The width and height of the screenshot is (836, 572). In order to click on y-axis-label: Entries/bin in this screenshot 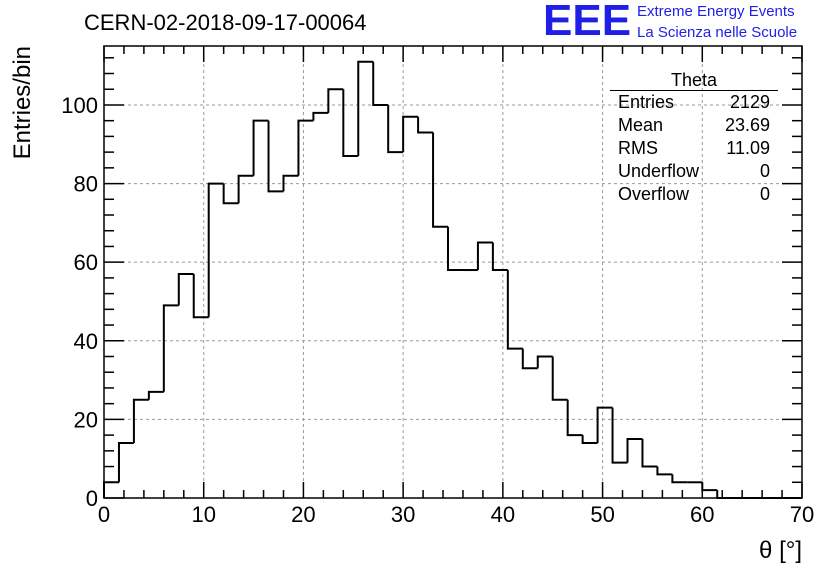, I will do `click(22, 102)`.